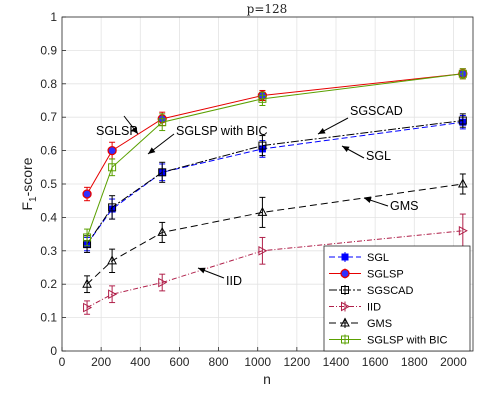 The height and width of the screenshot is (394, 482). I want to click on y-tick-label: 0.3, so click(48, 251).